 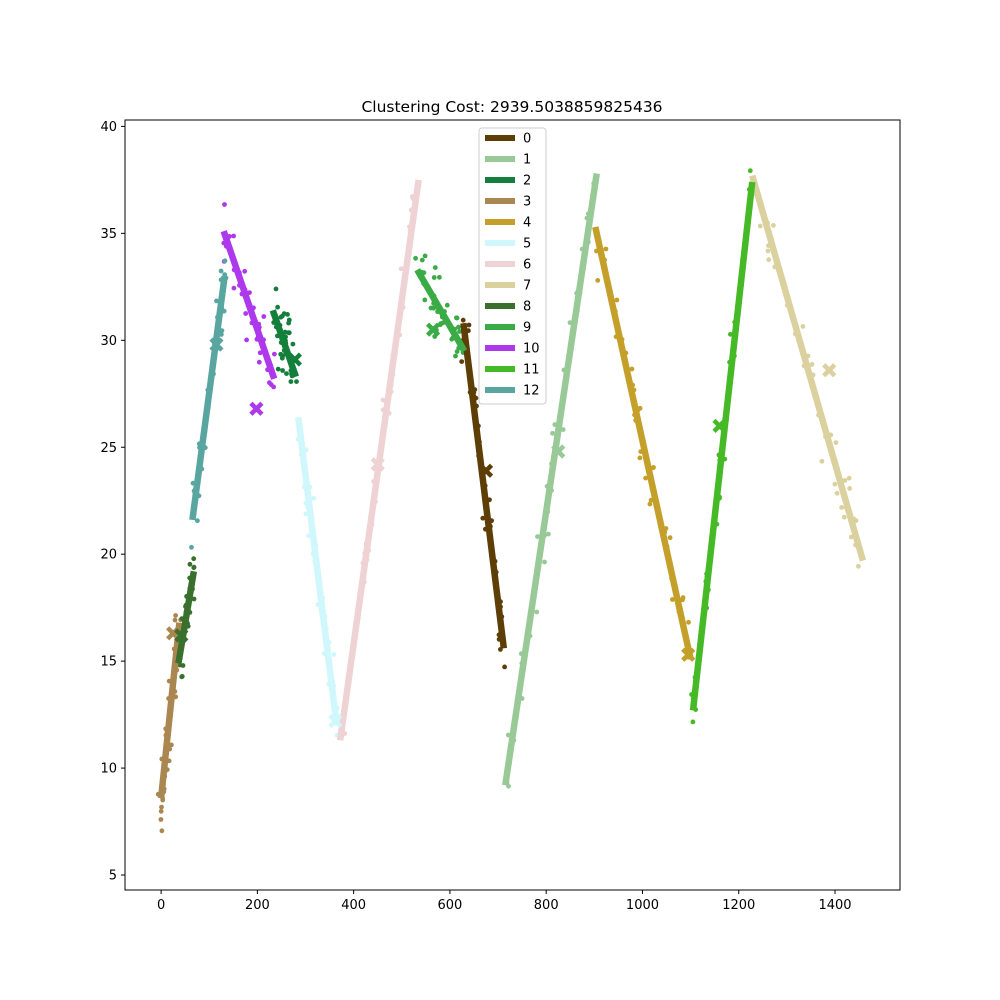 What do you see at coordinates (450, 905) in the screenshot?
I see `x-tick-label: 600` at bounding box center [450, 905].